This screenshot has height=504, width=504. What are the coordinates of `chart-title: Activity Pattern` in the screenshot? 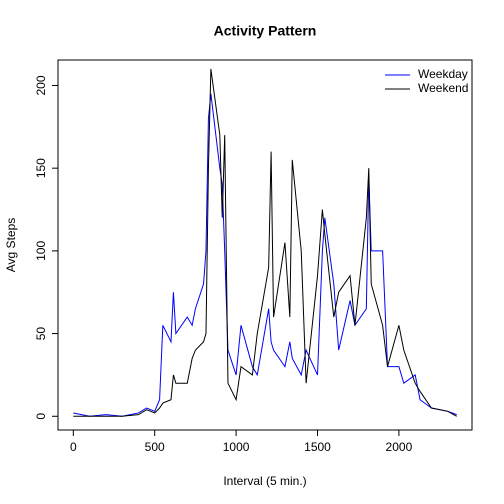 It's located at (265, 31).